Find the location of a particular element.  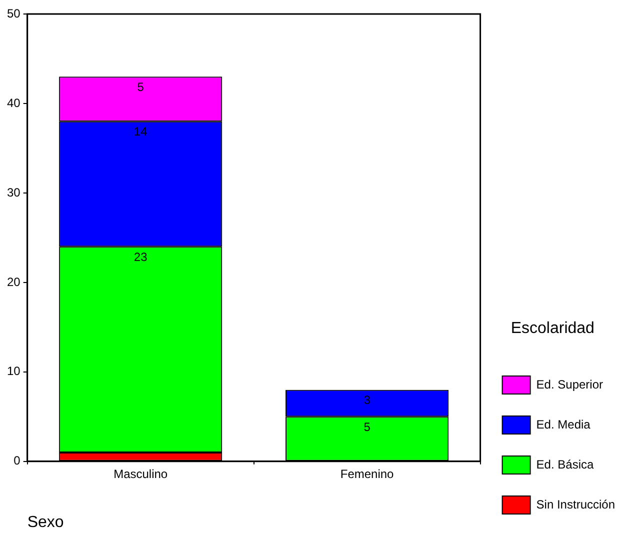

legend-label: Ed. Superior is located at coordinates (570, 384).